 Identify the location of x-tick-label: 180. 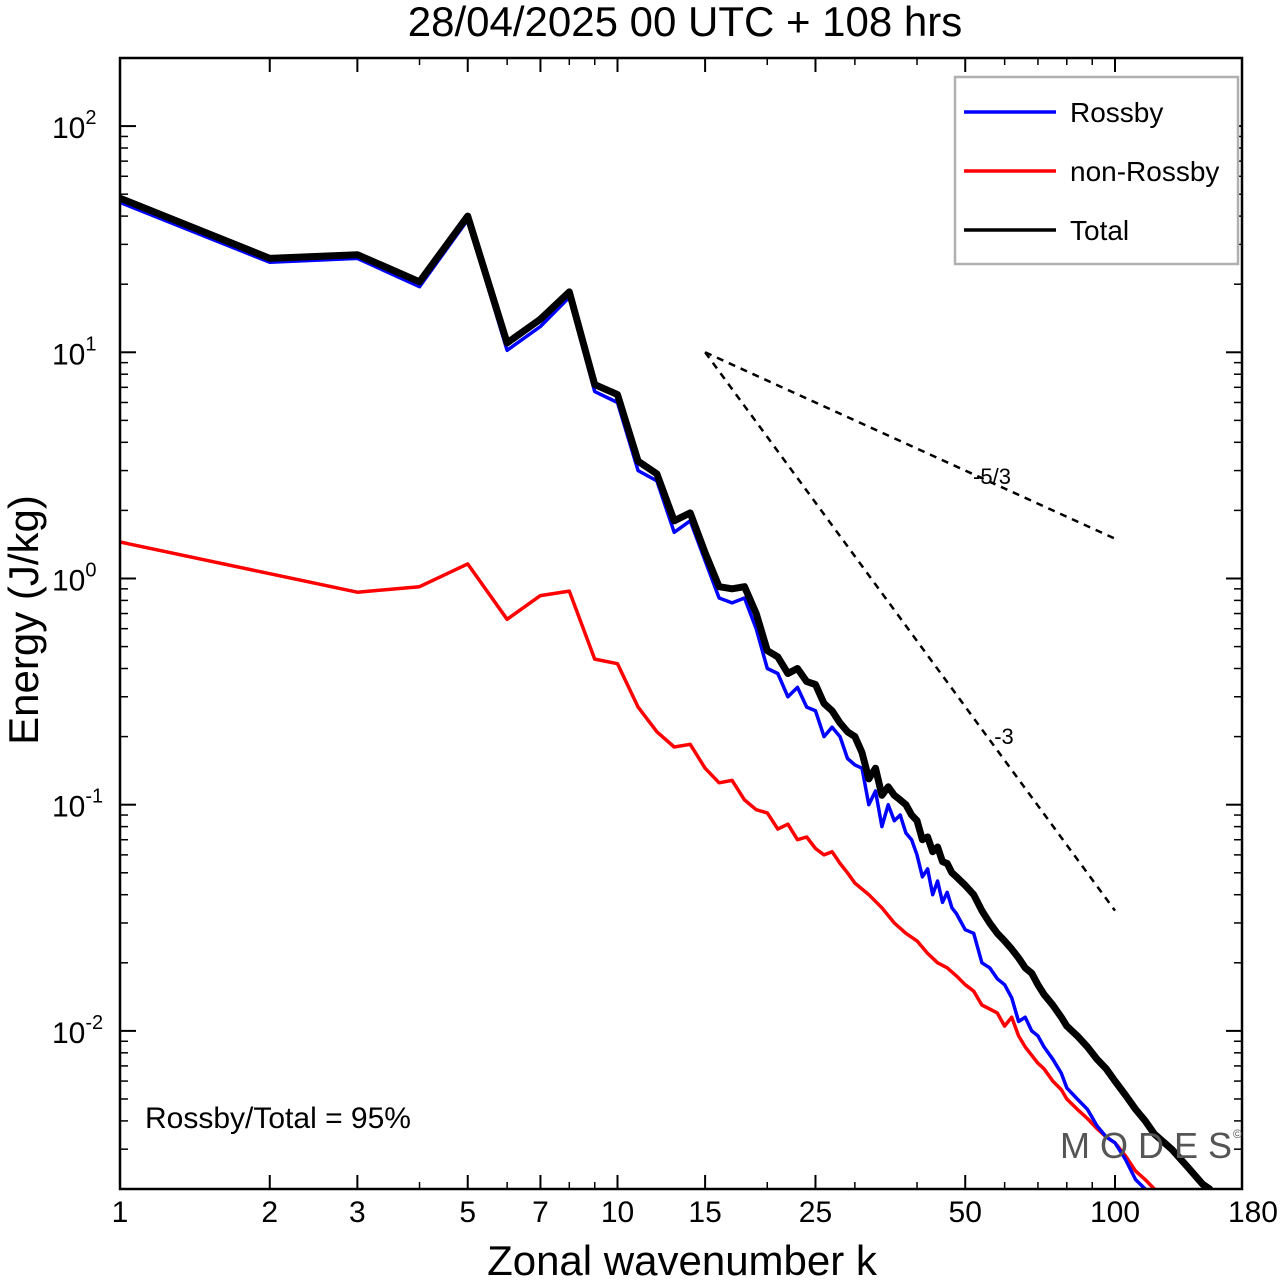
(1253, 1212).